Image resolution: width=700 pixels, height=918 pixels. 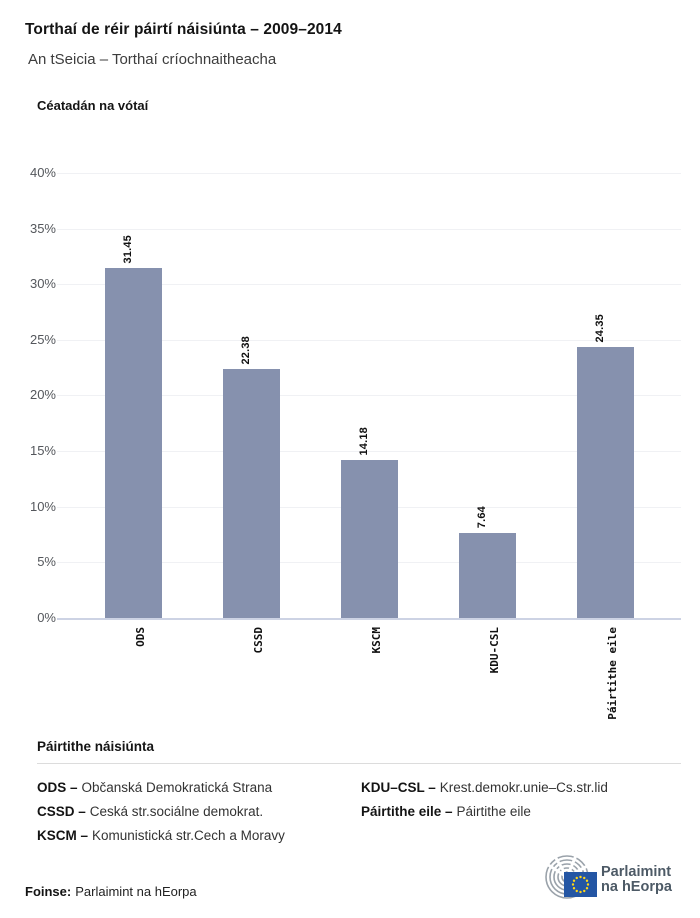 I want to click on legend-item: CSSD – Ceská str.sociálne demokrat., so click(x=150, y=811).